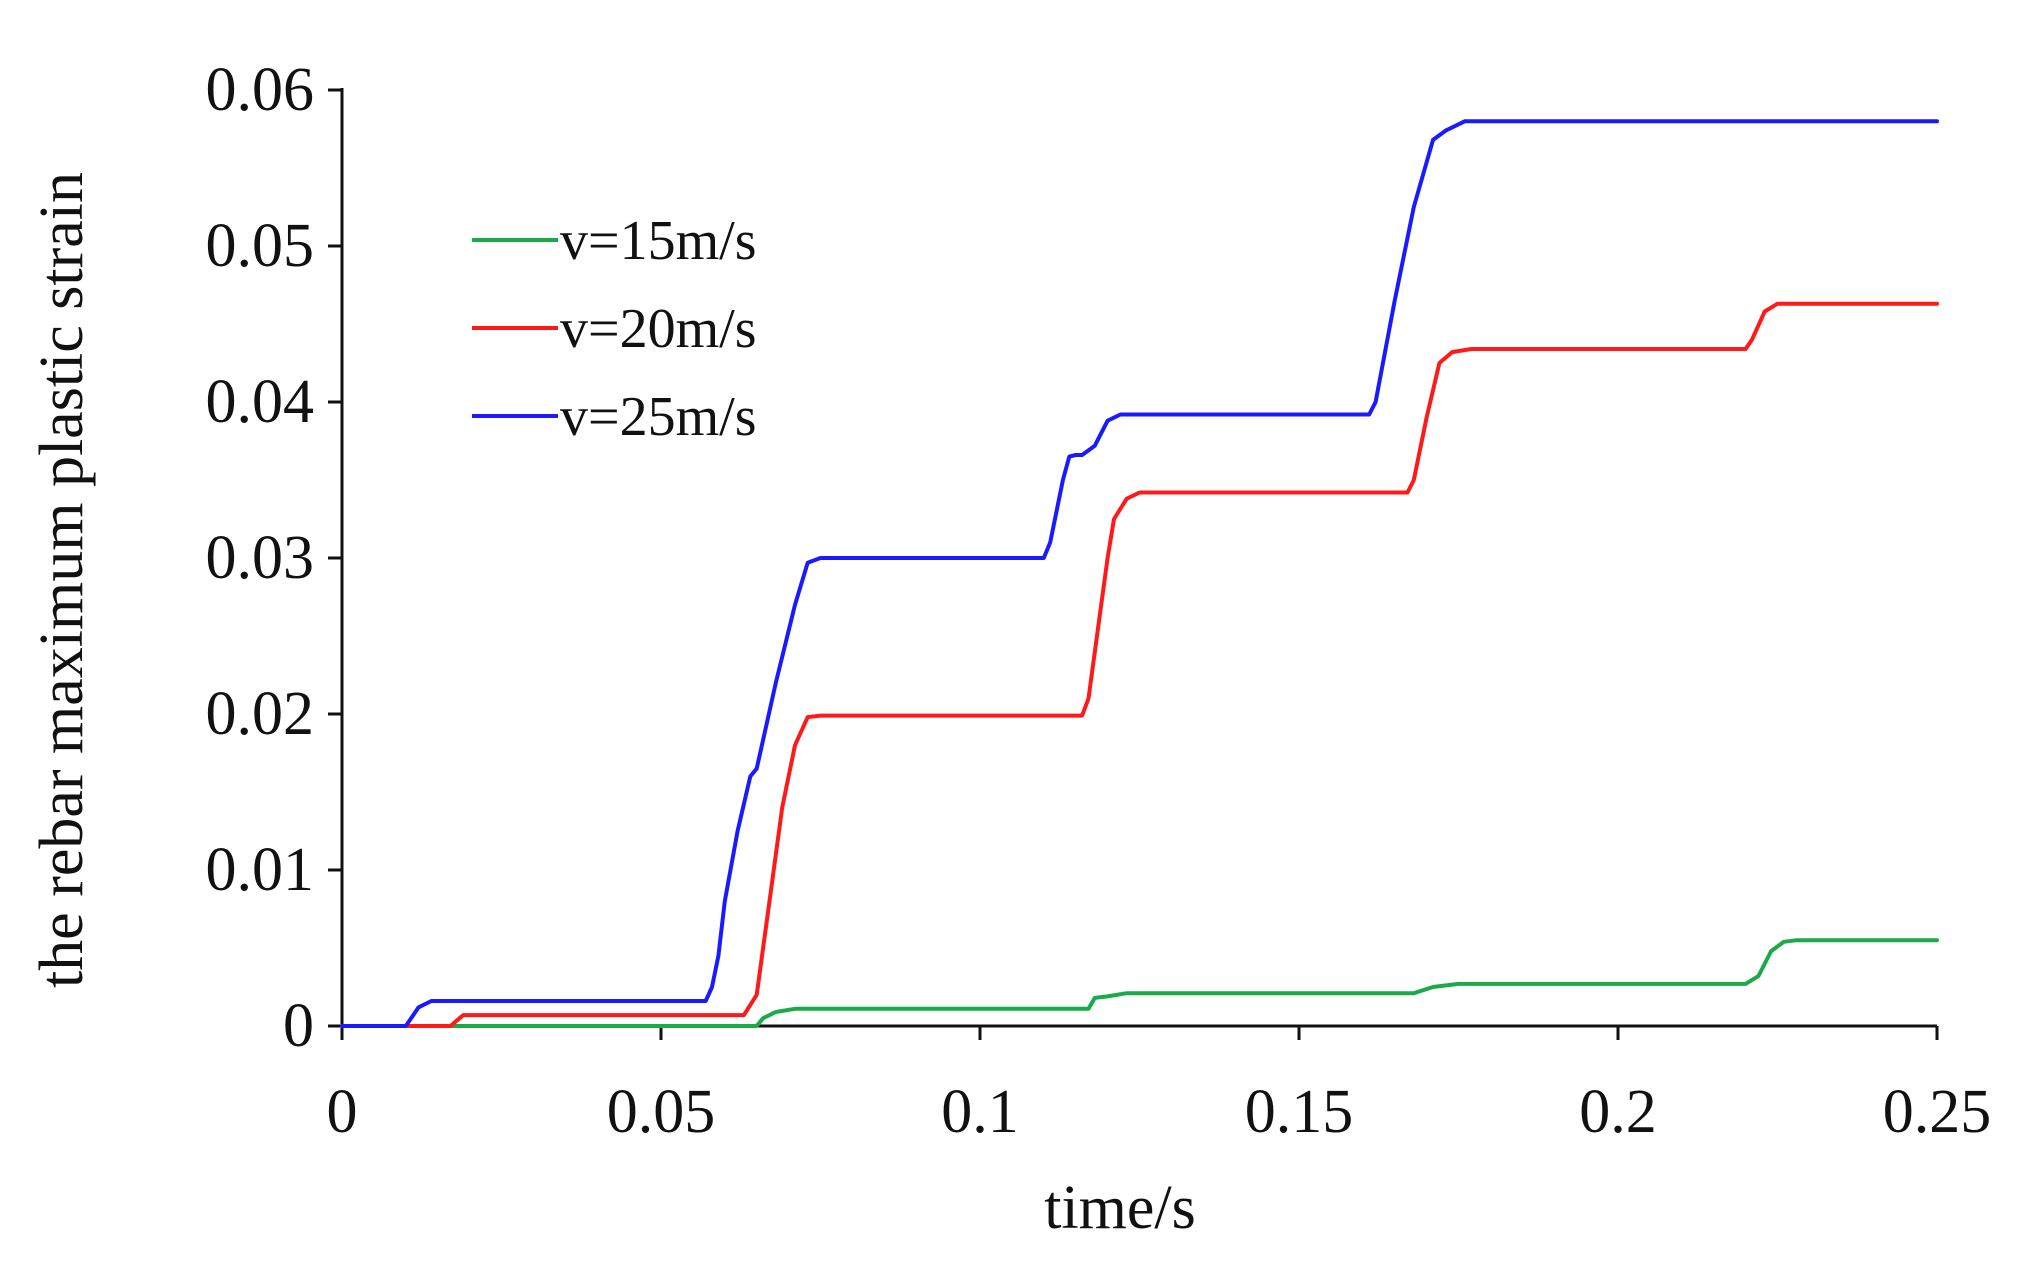 This screenshot has height=1264, width=2017. What do you see at coordinates (260, 246) in the screenshot?
I see `y-tick-label: 0.05` at bounding box center [260, 246].